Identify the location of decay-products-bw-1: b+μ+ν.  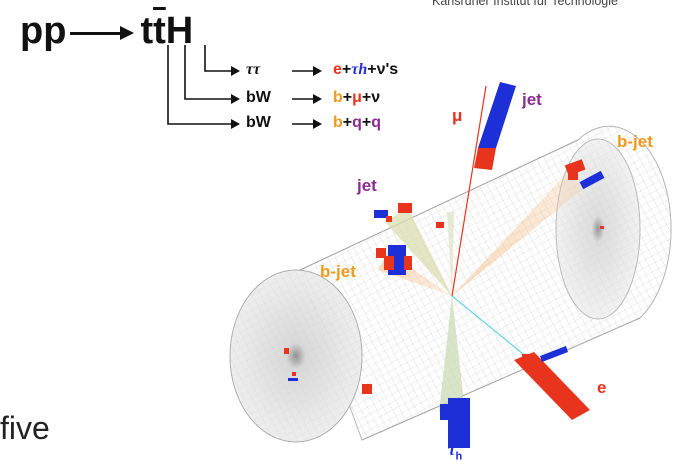
(356, 98).